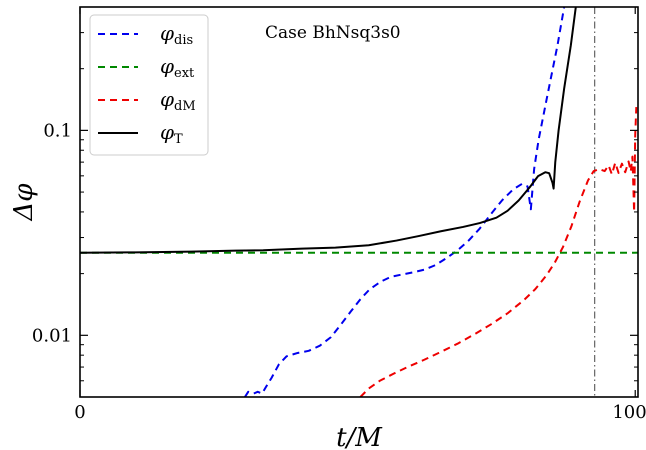 Image resolution: width=646 pixels, height=450 pixels. I want to click on legend-label-dis: φdis, so click(176, 34).